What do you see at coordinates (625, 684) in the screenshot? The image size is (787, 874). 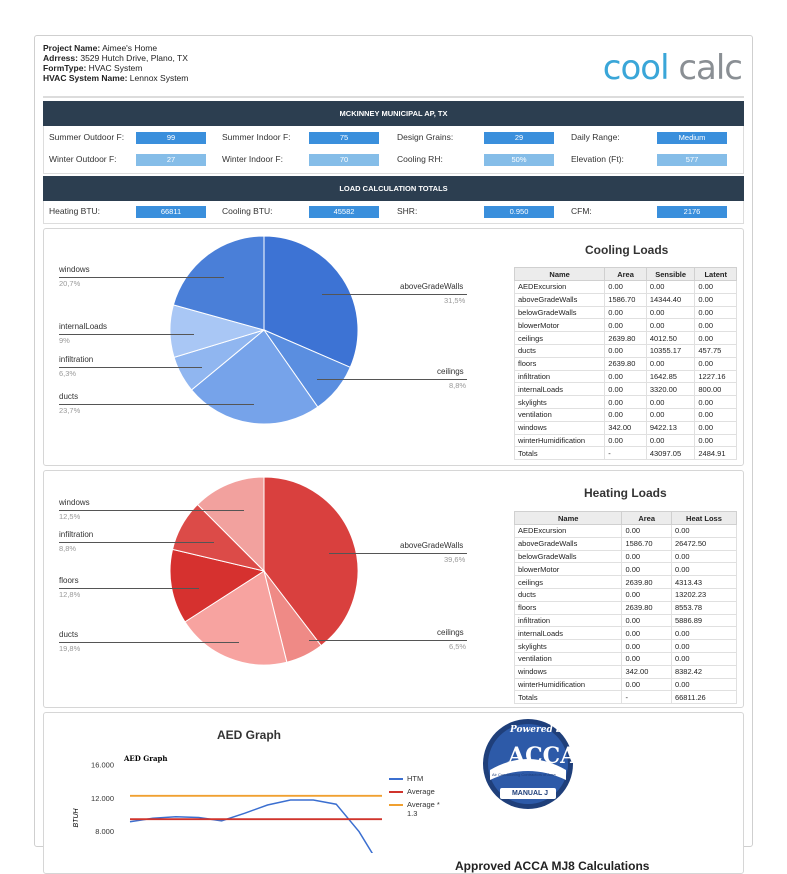 I see `table-row: winterHumidification 0.00 0.00` at bounding box center [625, 684].